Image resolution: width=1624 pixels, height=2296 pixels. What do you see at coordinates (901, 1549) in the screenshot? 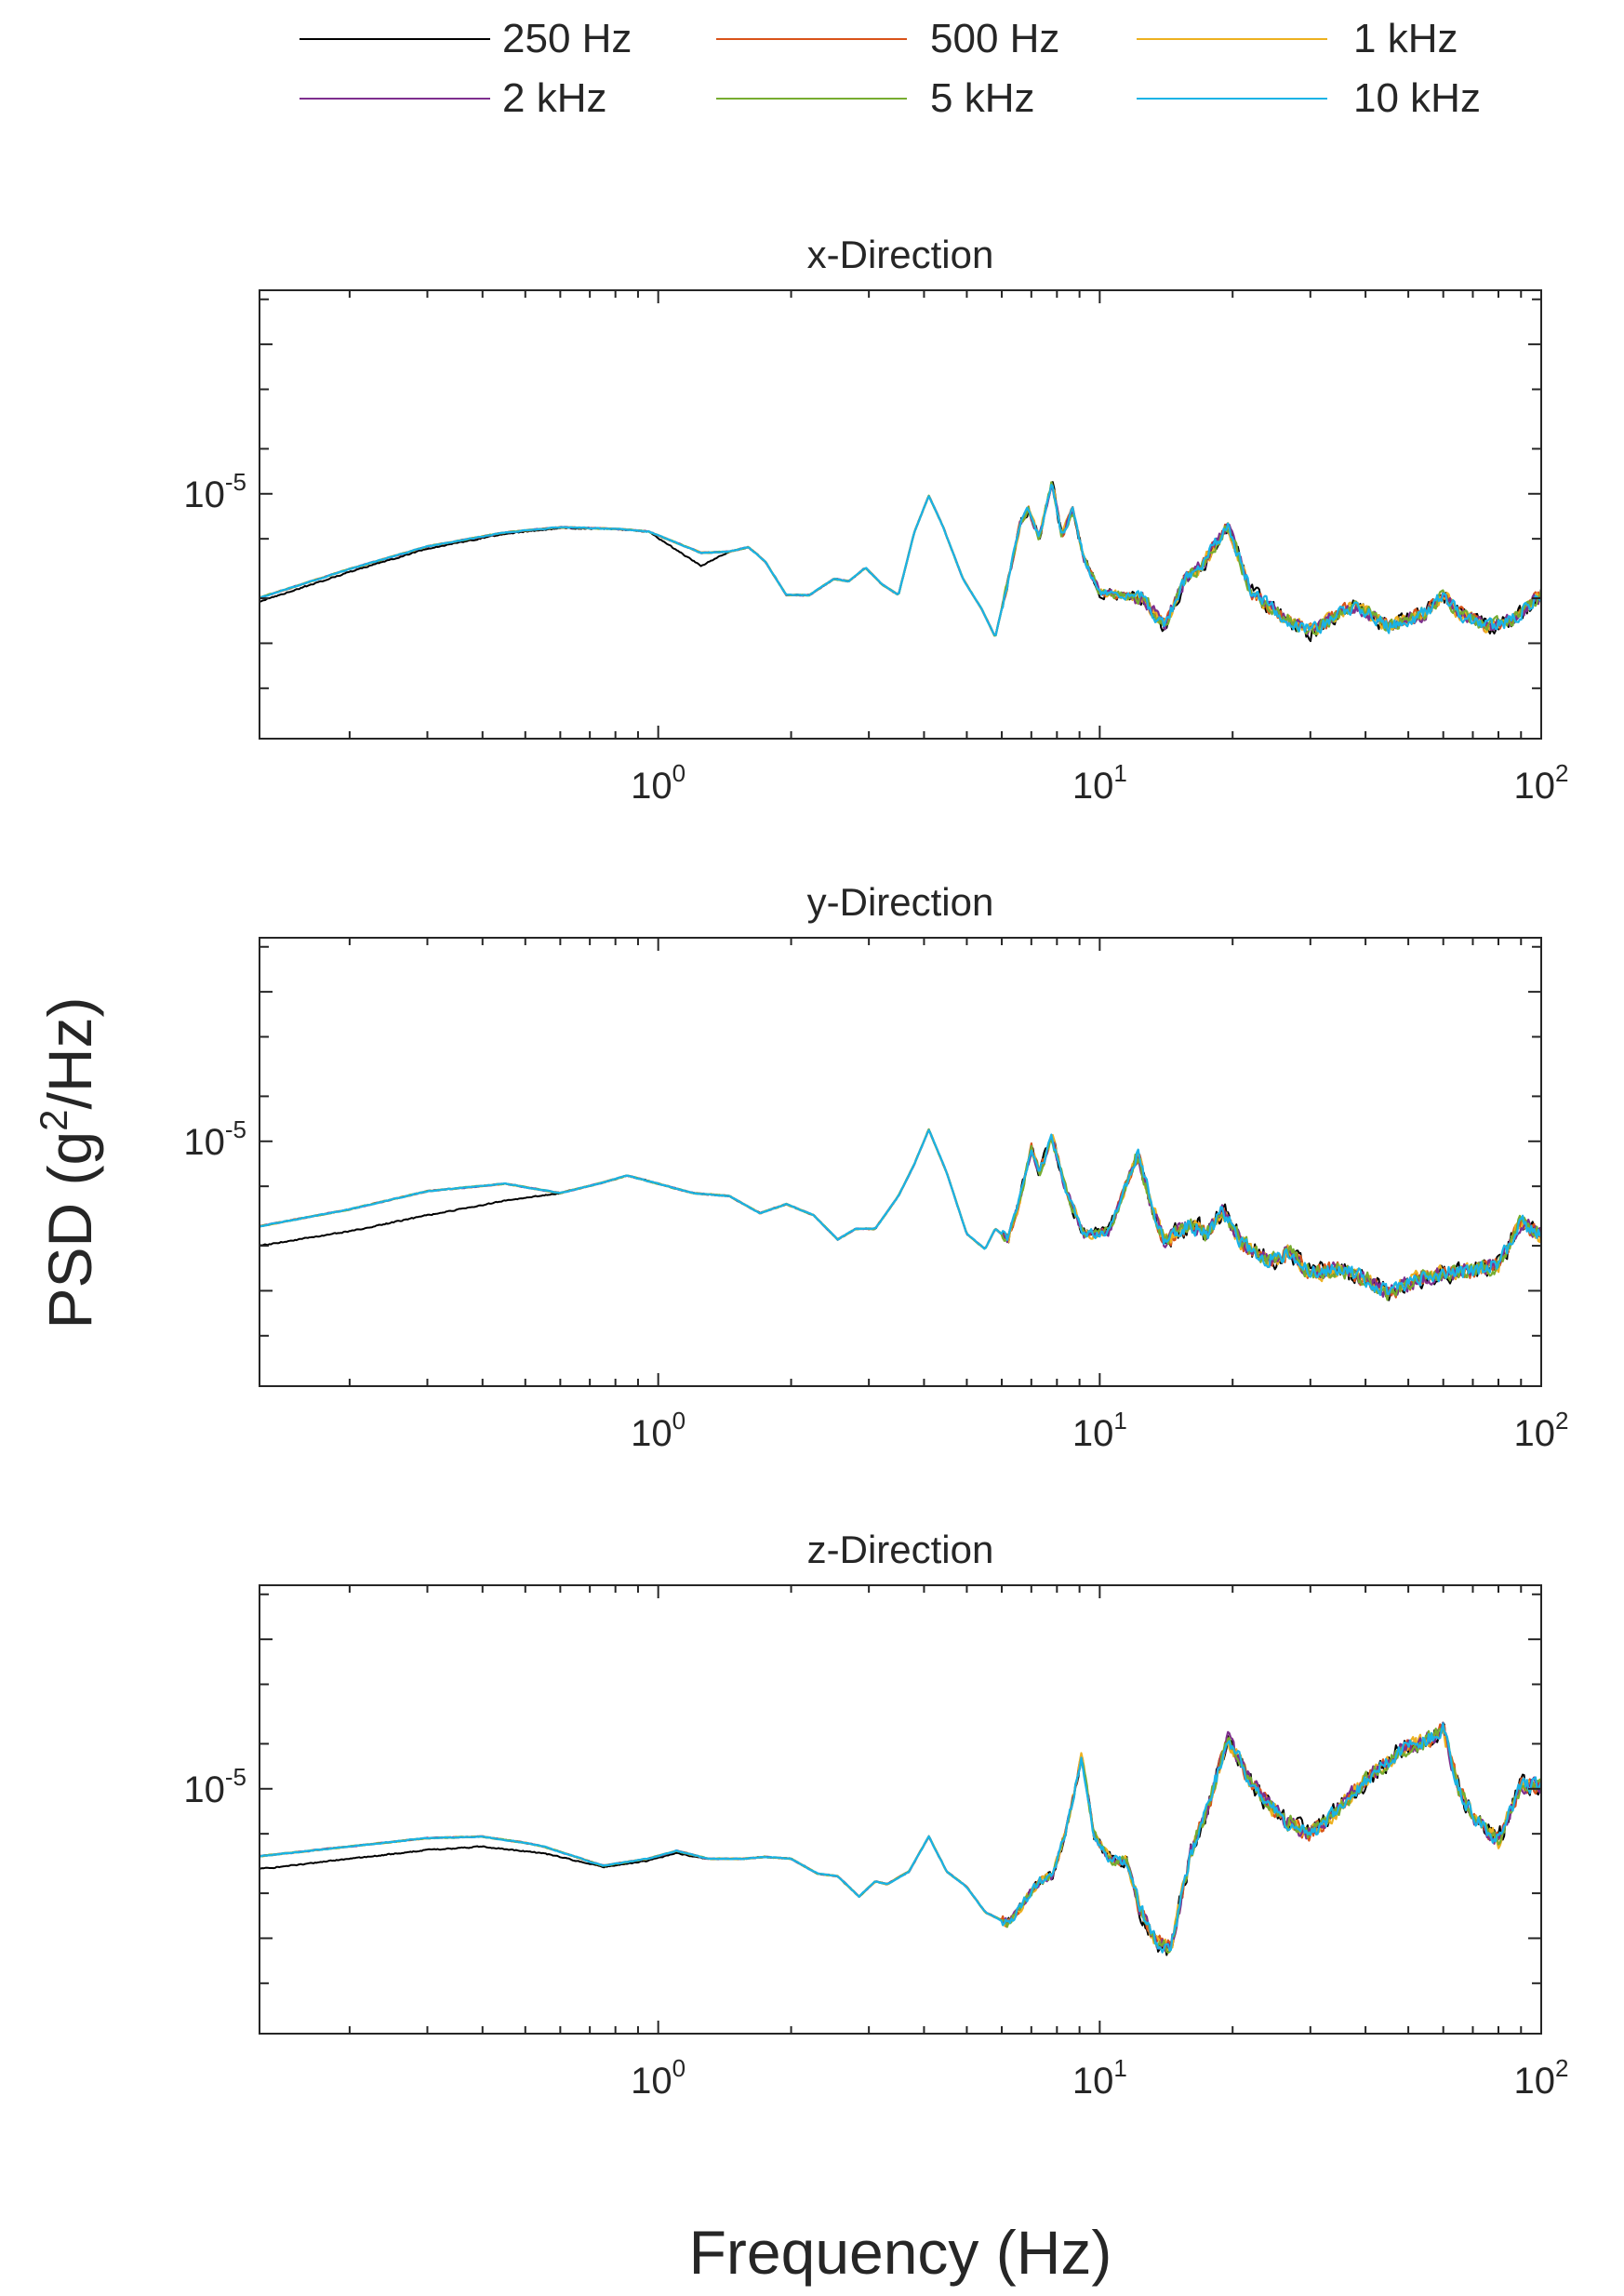
I see `panel-title: z-Direction` at bounding box center [901, 1549].